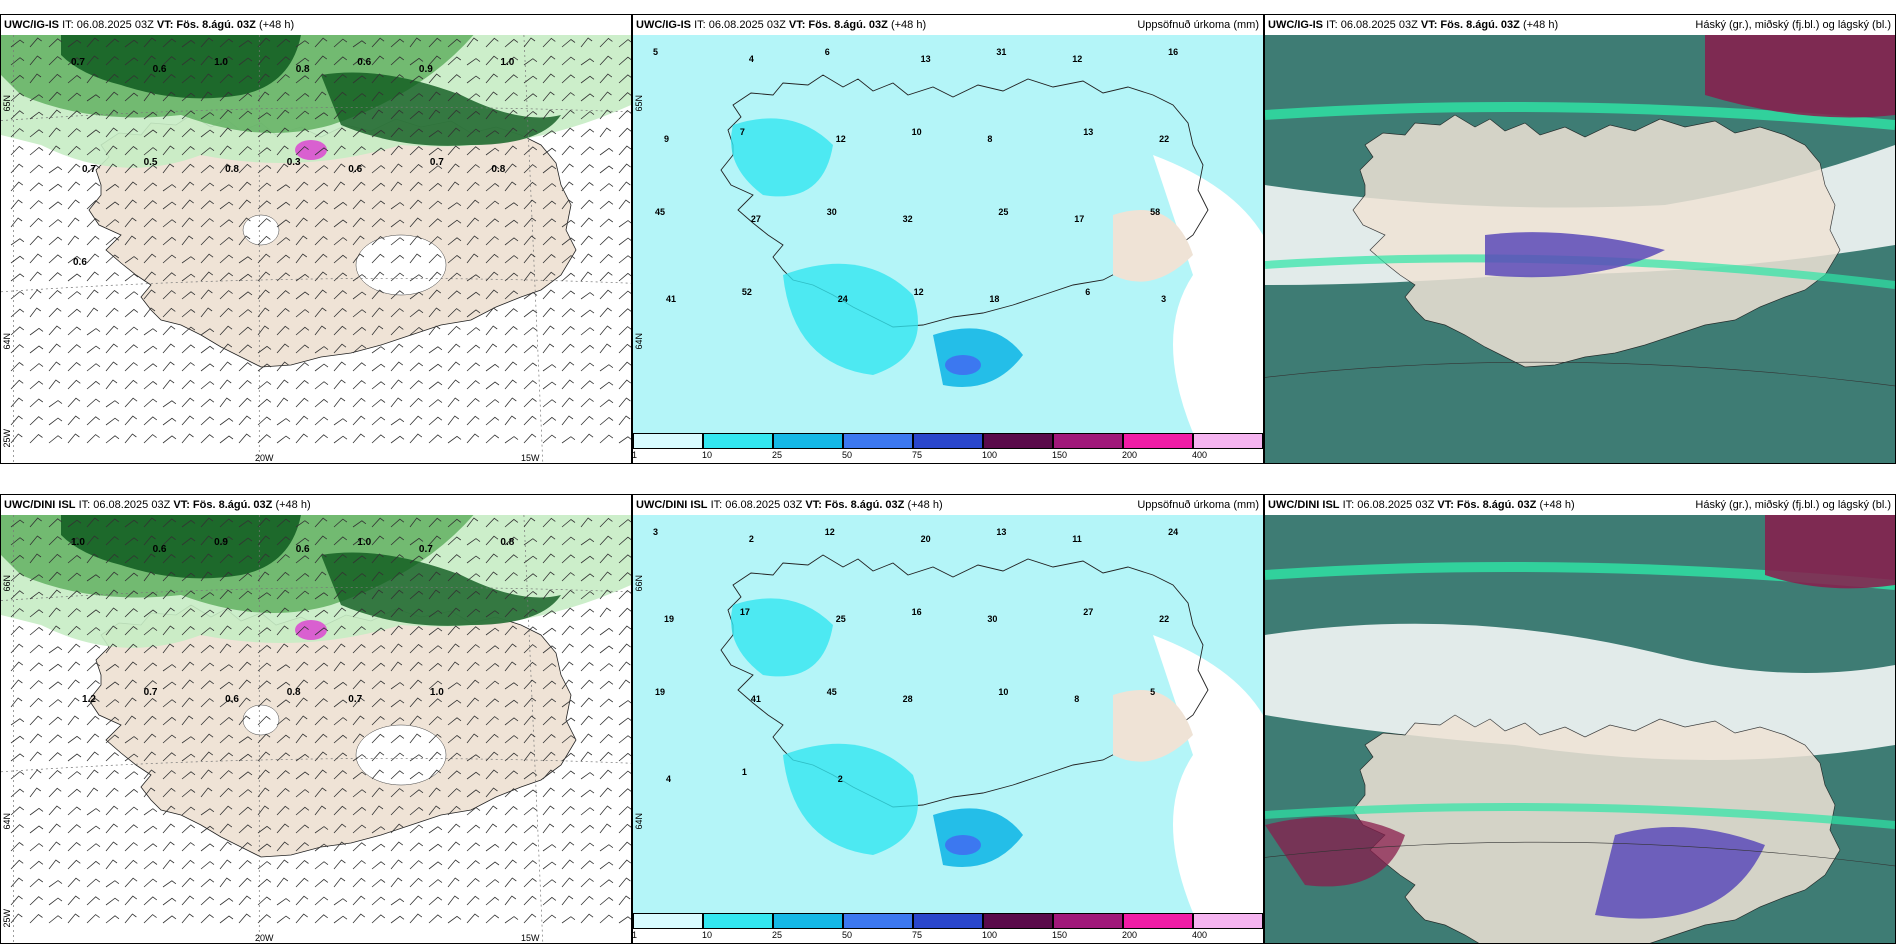 The image size is (1900, 950). Describe the element at coordinates (7, 438) in the screenshot. I see `lon-label: 25W` at that location.